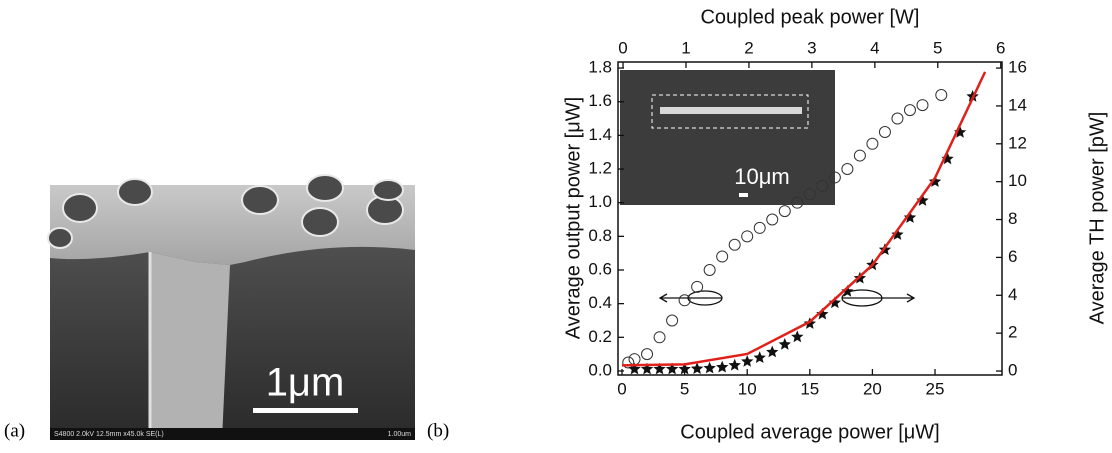 This screenshot has height=453, width=1112. I want to click on sem-info: S4800 2.0kV 12.5mm x45.0k SE(L), so click(109, 434).